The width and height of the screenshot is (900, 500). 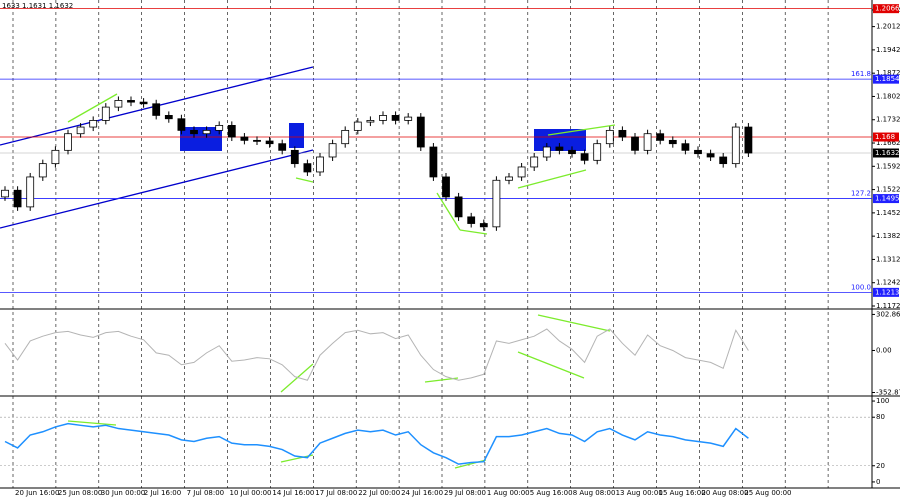 I want to click on x-tick-label: 25 Aug 00:00, so click(x=767, y=493).